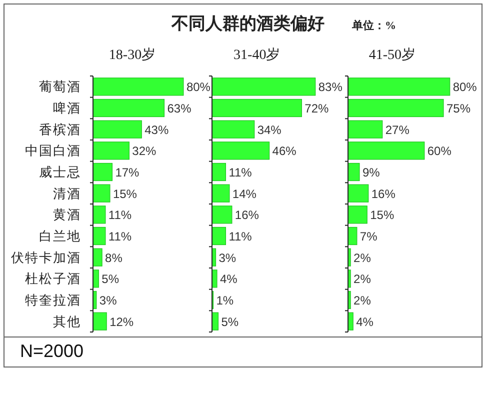 The height and width of the screenshot is (406, 488). What do you see at coordinates (53, 150) in the screenshot?
I see `category-label: 中国白酒` at bounding box center [53, 150].